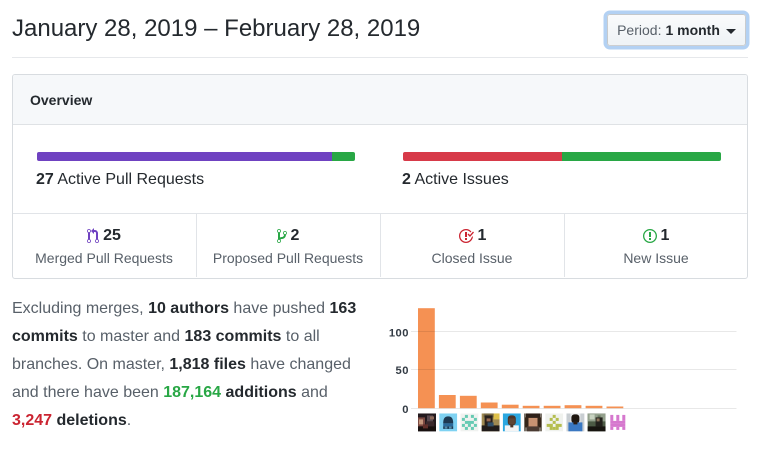  I want to click on svg-text: 0, so click(405, 410).